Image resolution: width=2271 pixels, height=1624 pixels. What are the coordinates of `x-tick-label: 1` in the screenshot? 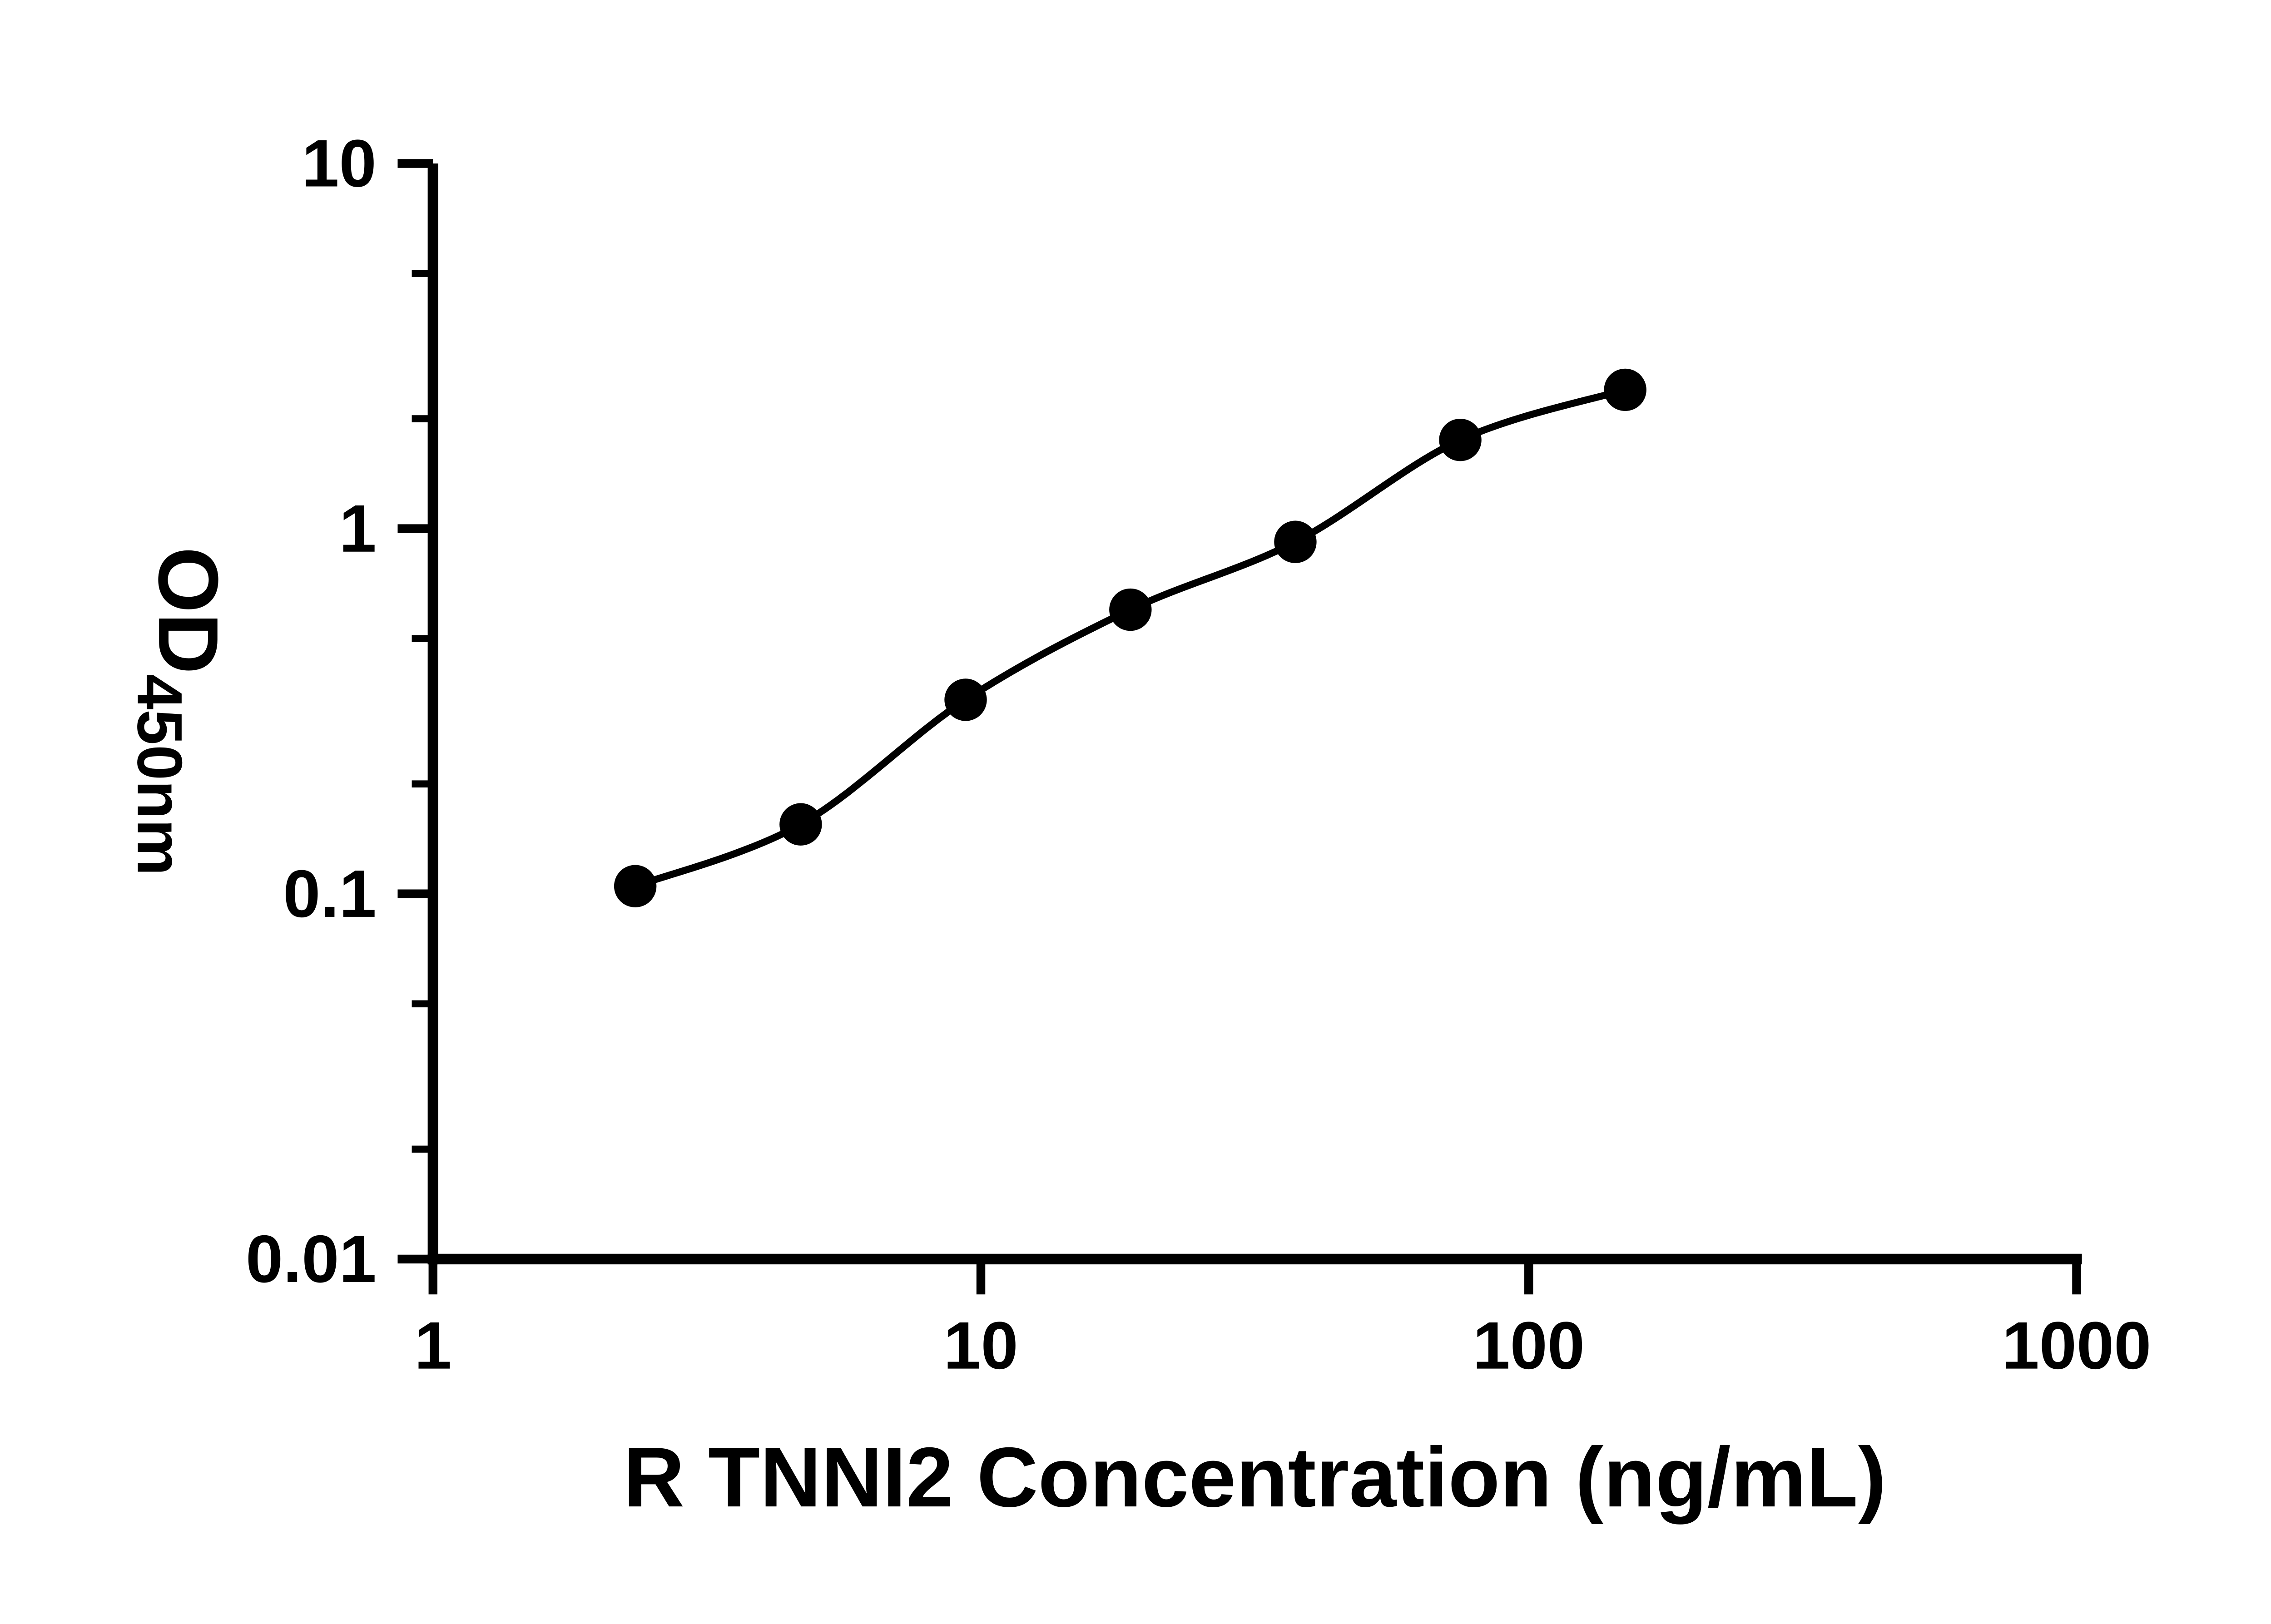 It's located at (432, 1345).